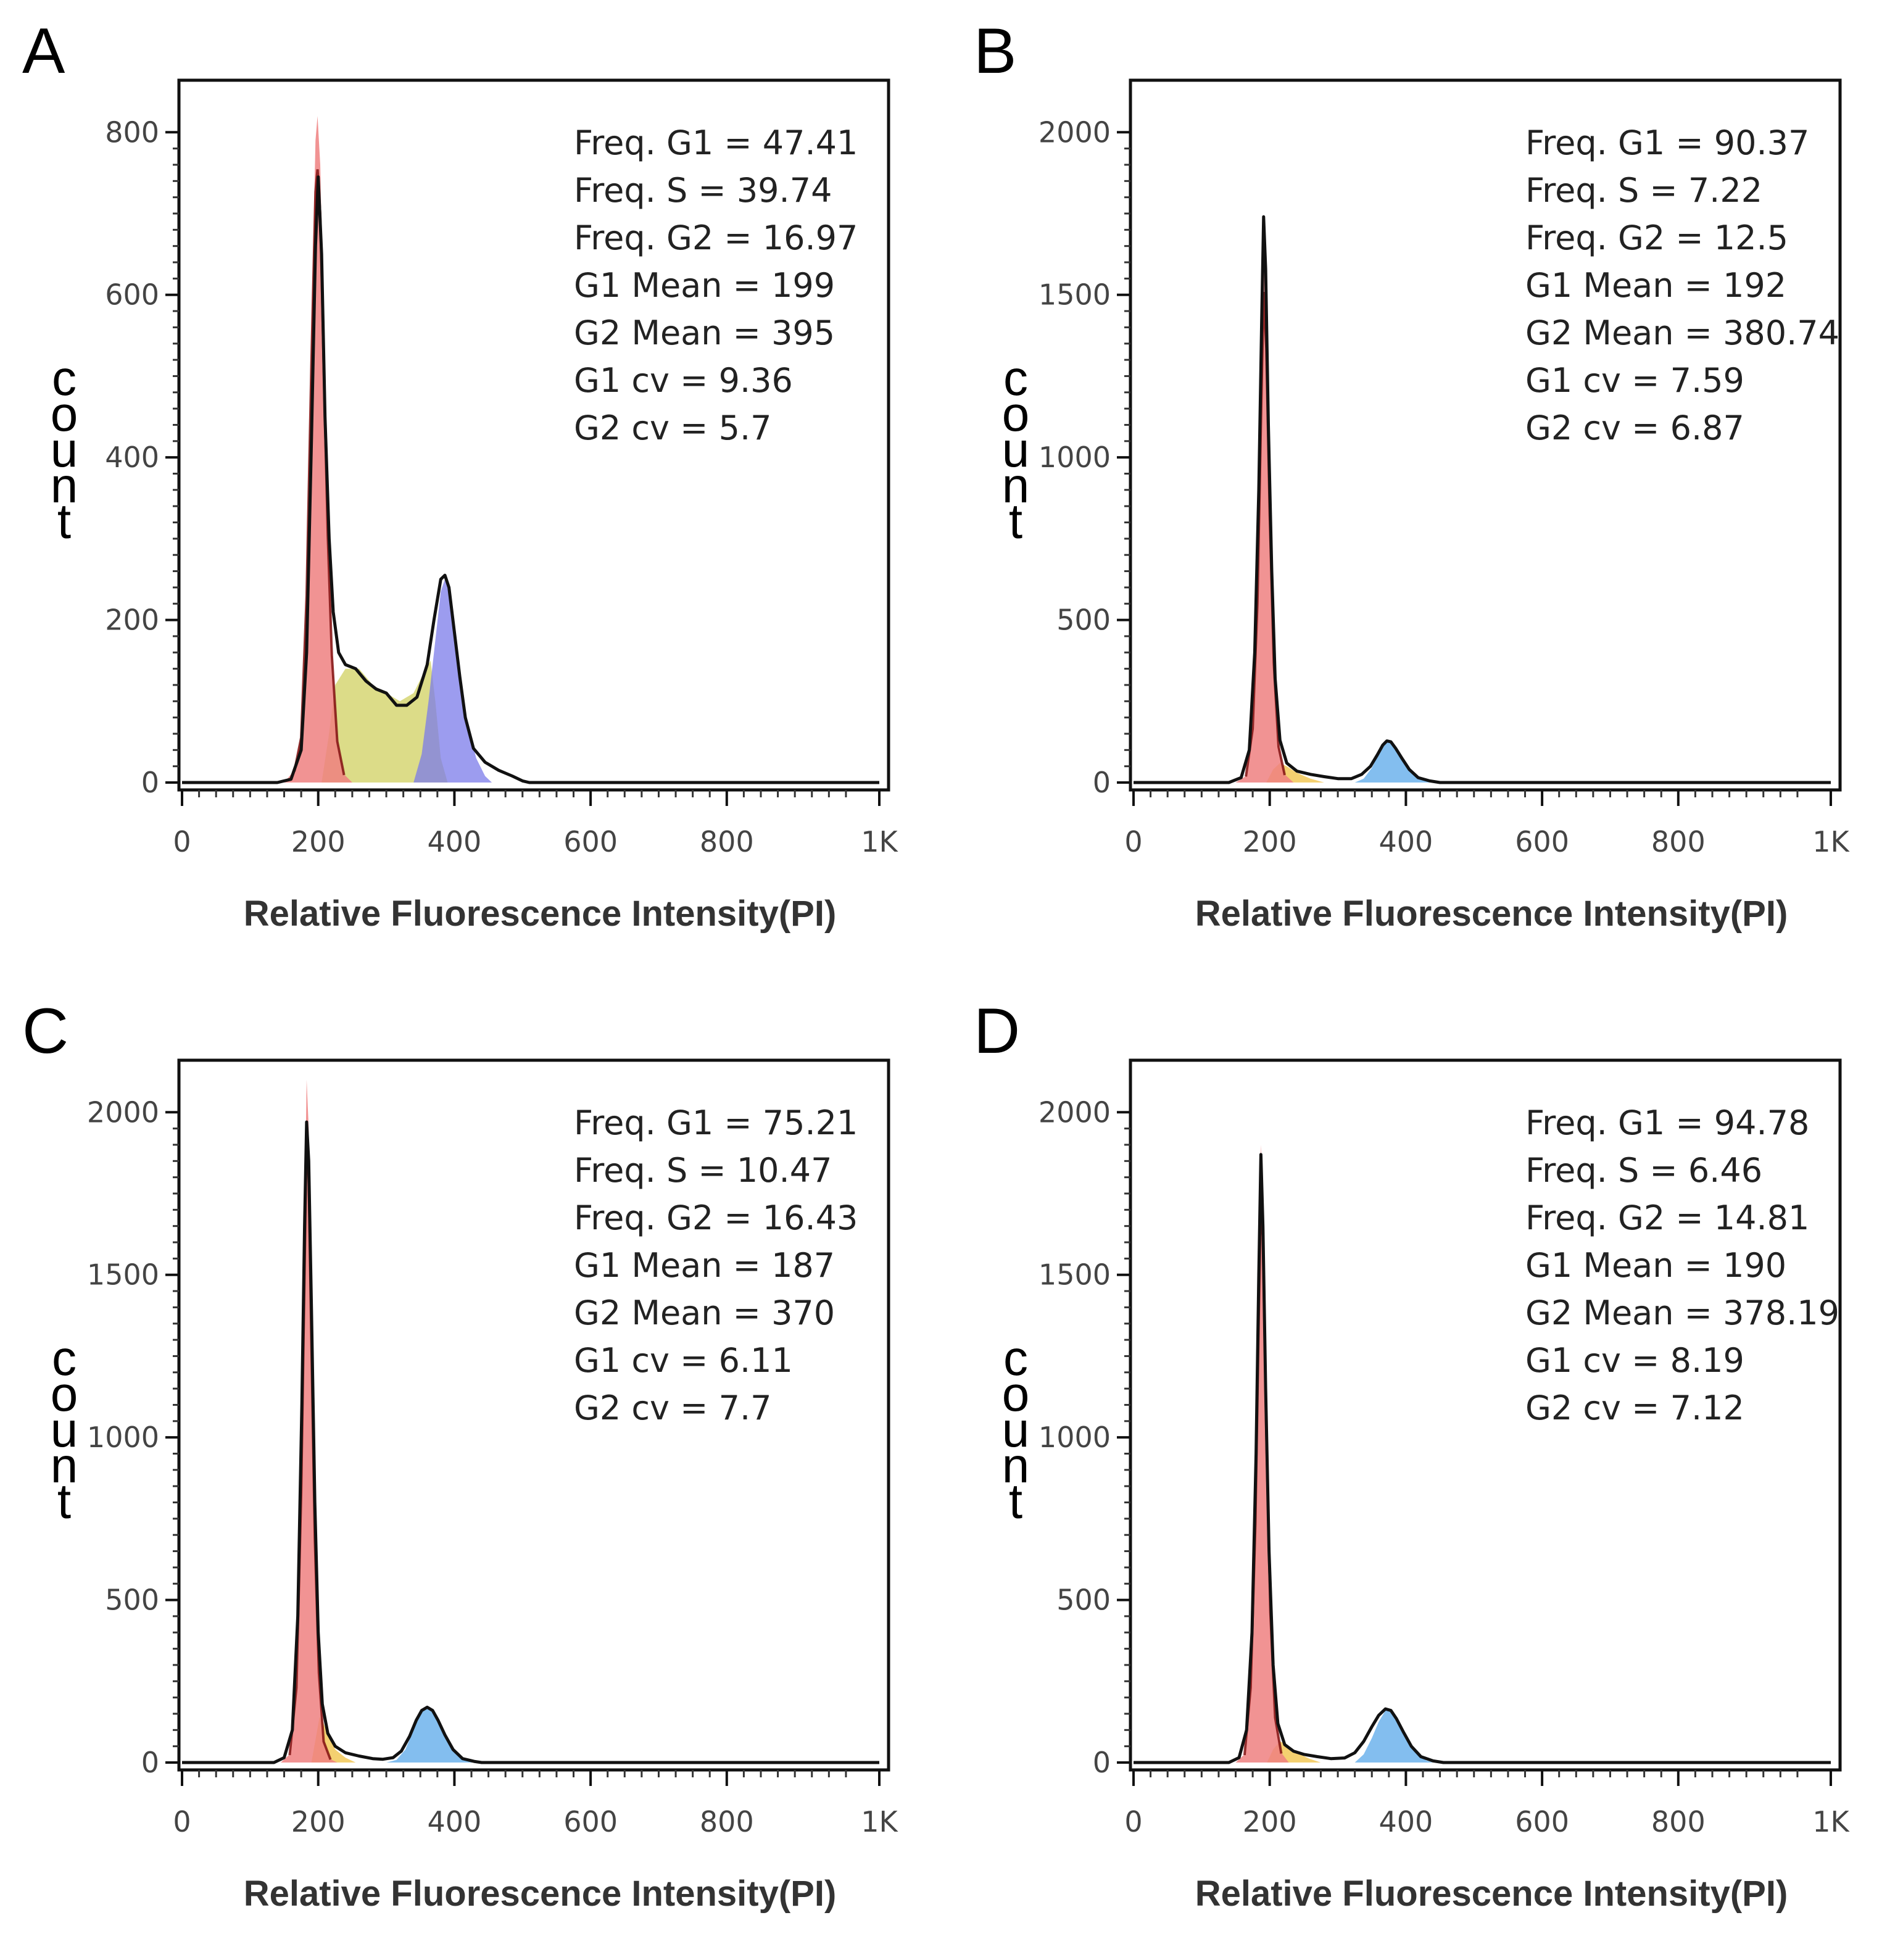  I want to click on stat-line: G2 Mean = 370, so click(705, 1313).